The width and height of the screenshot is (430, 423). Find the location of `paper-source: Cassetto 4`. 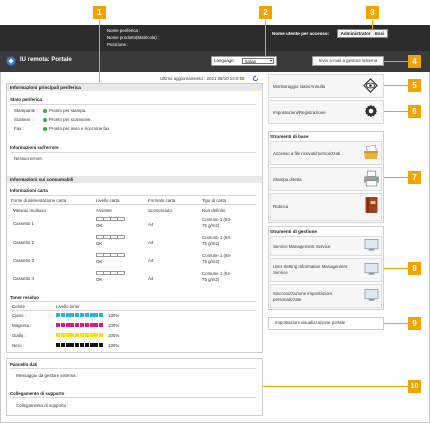

paper-source: Cassetto 4 is located at coordinates (23, 278).